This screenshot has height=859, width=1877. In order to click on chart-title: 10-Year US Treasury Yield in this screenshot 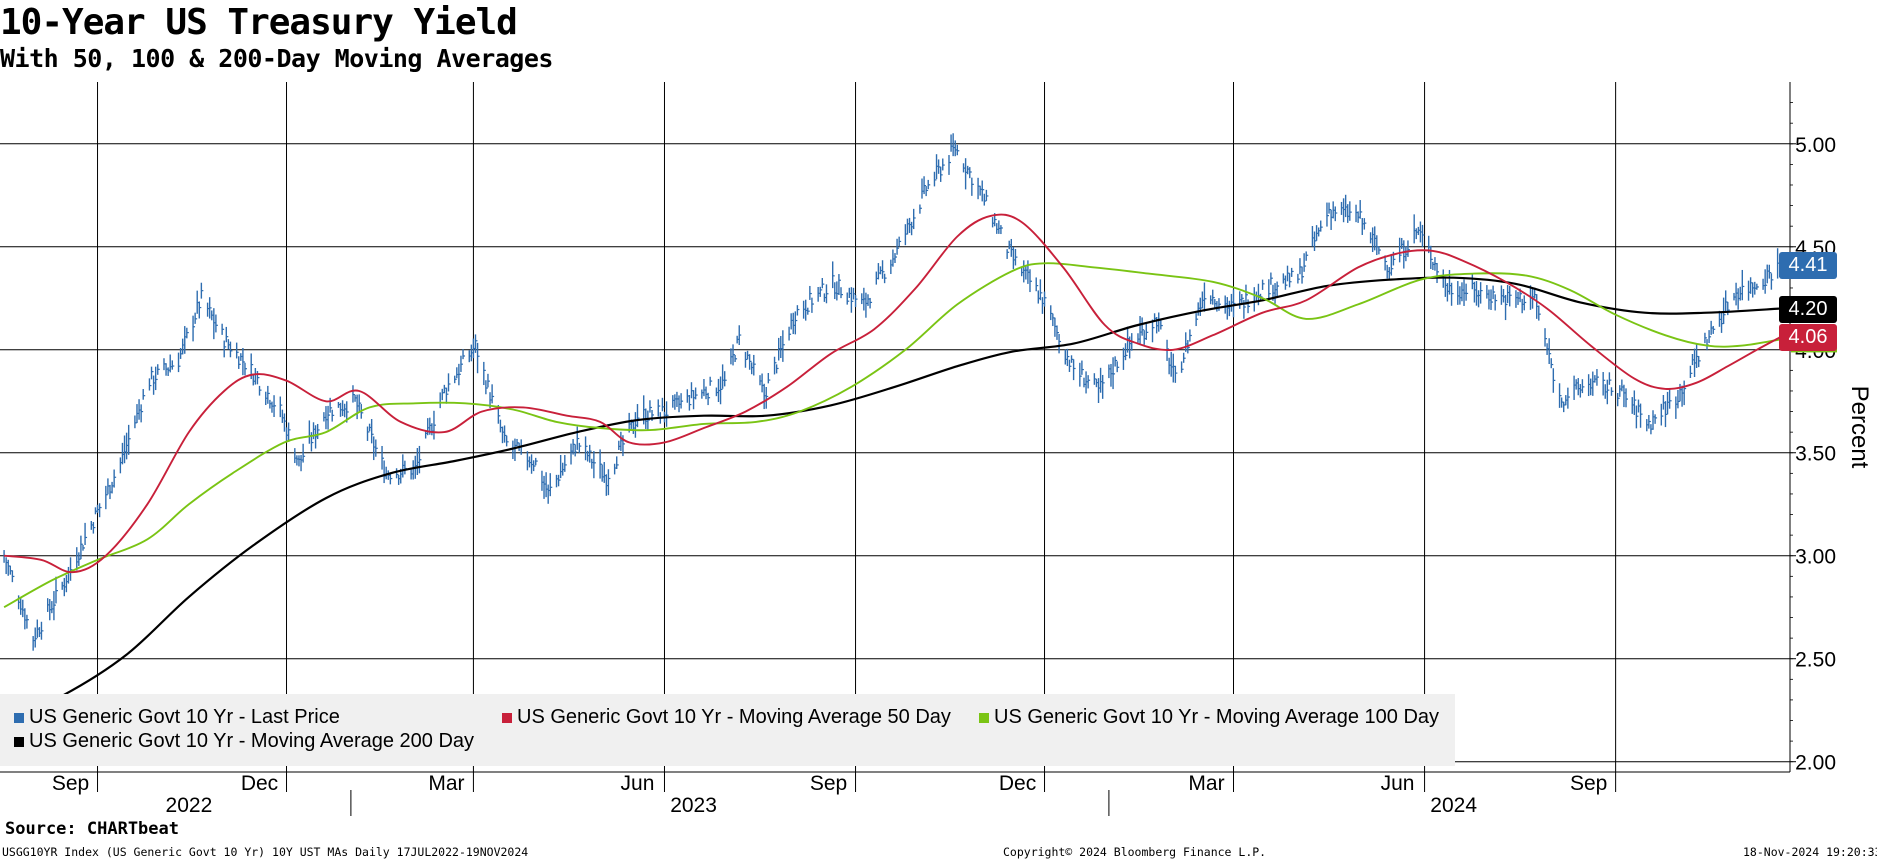, I will do `click(259, 22)`.